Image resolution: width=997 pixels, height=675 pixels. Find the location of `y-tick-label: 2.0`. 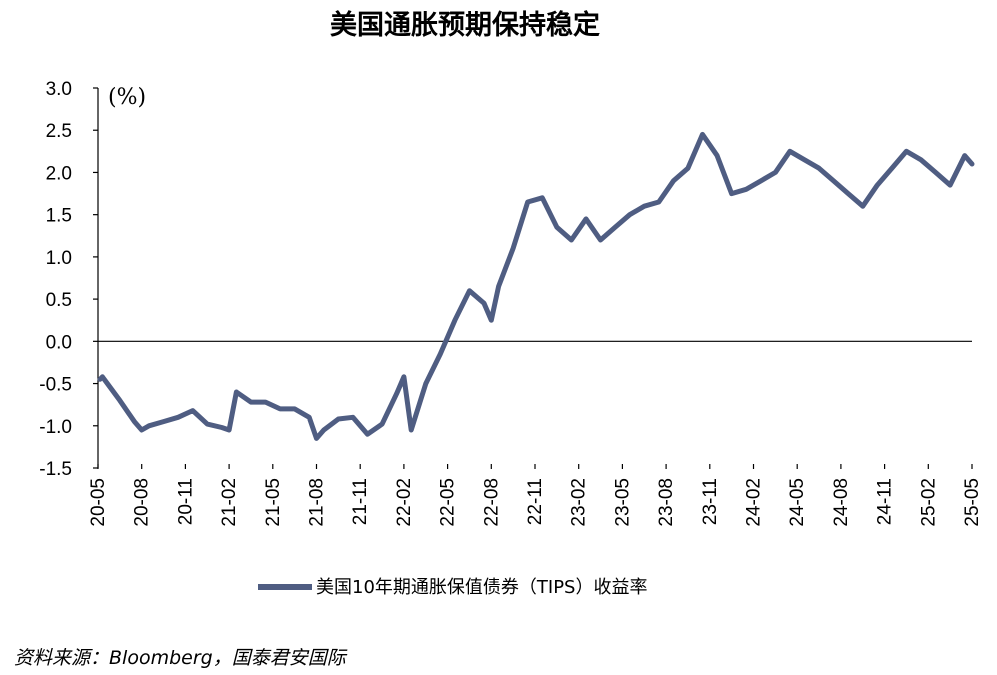

y-tick-label: 2.0 is located at coordinates (59, 173).